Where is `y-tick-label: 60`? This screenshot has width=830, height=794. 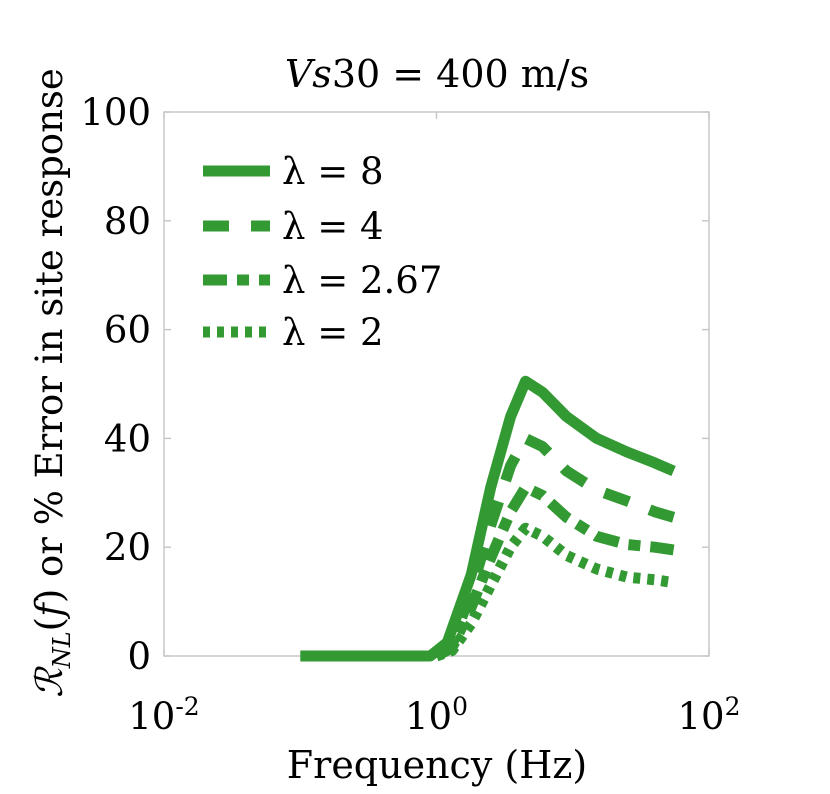
y-tick-label: 60 is located at coordinates (127, 330).